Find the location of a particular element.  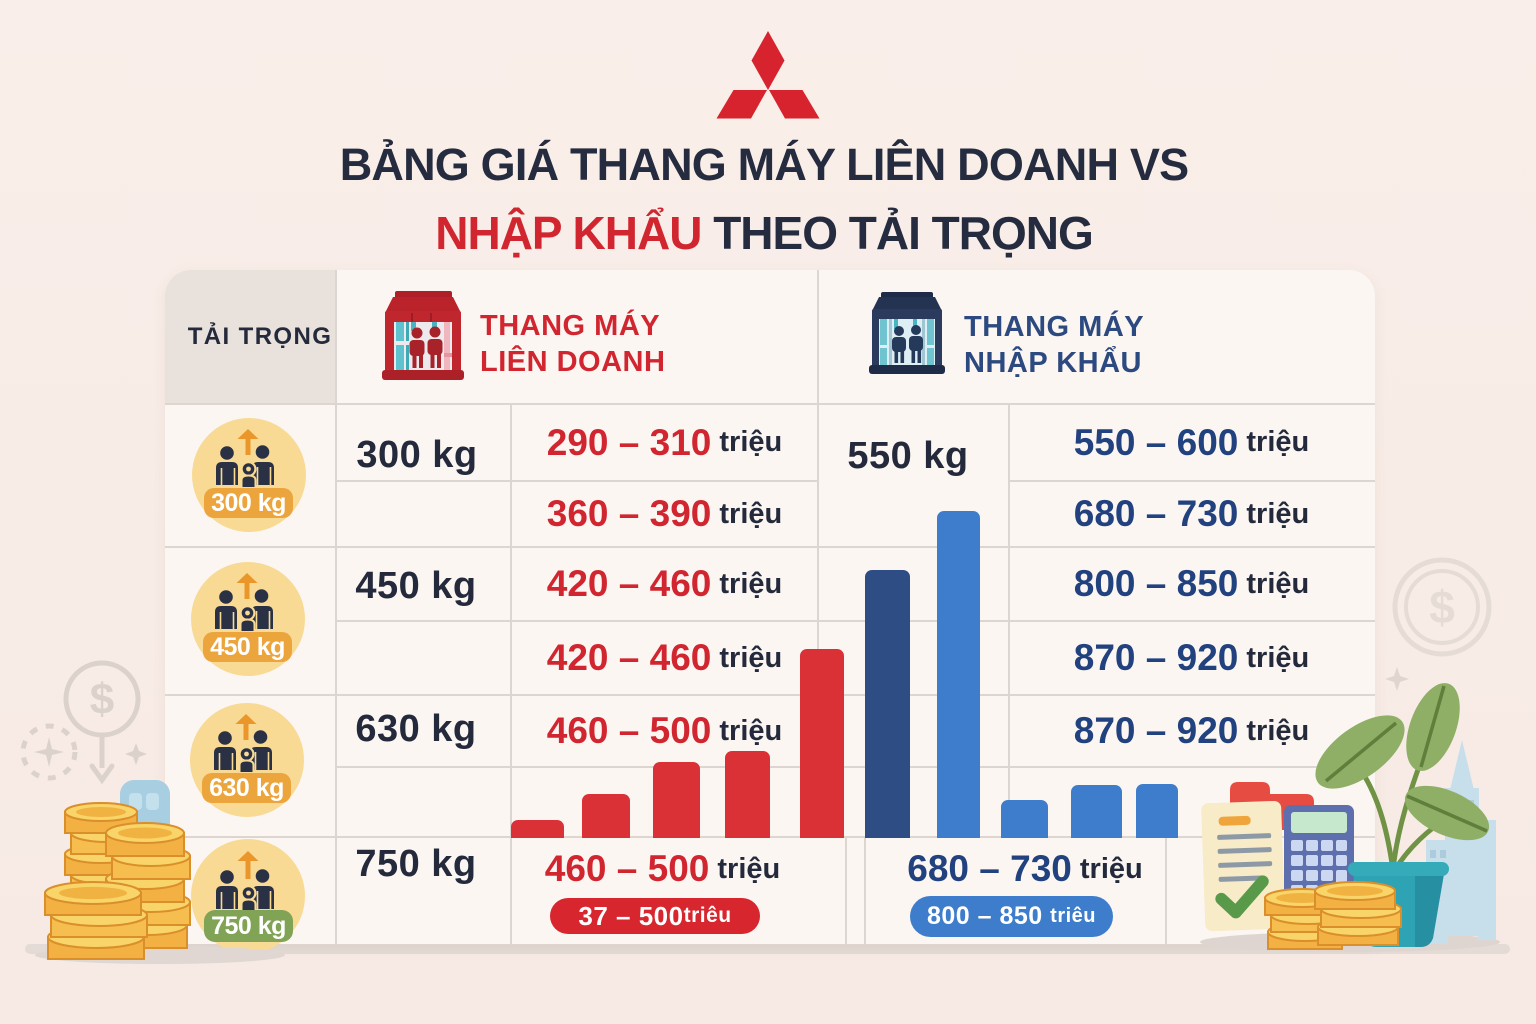

svg-text: 630 kg is located at coordinates (246, 788).